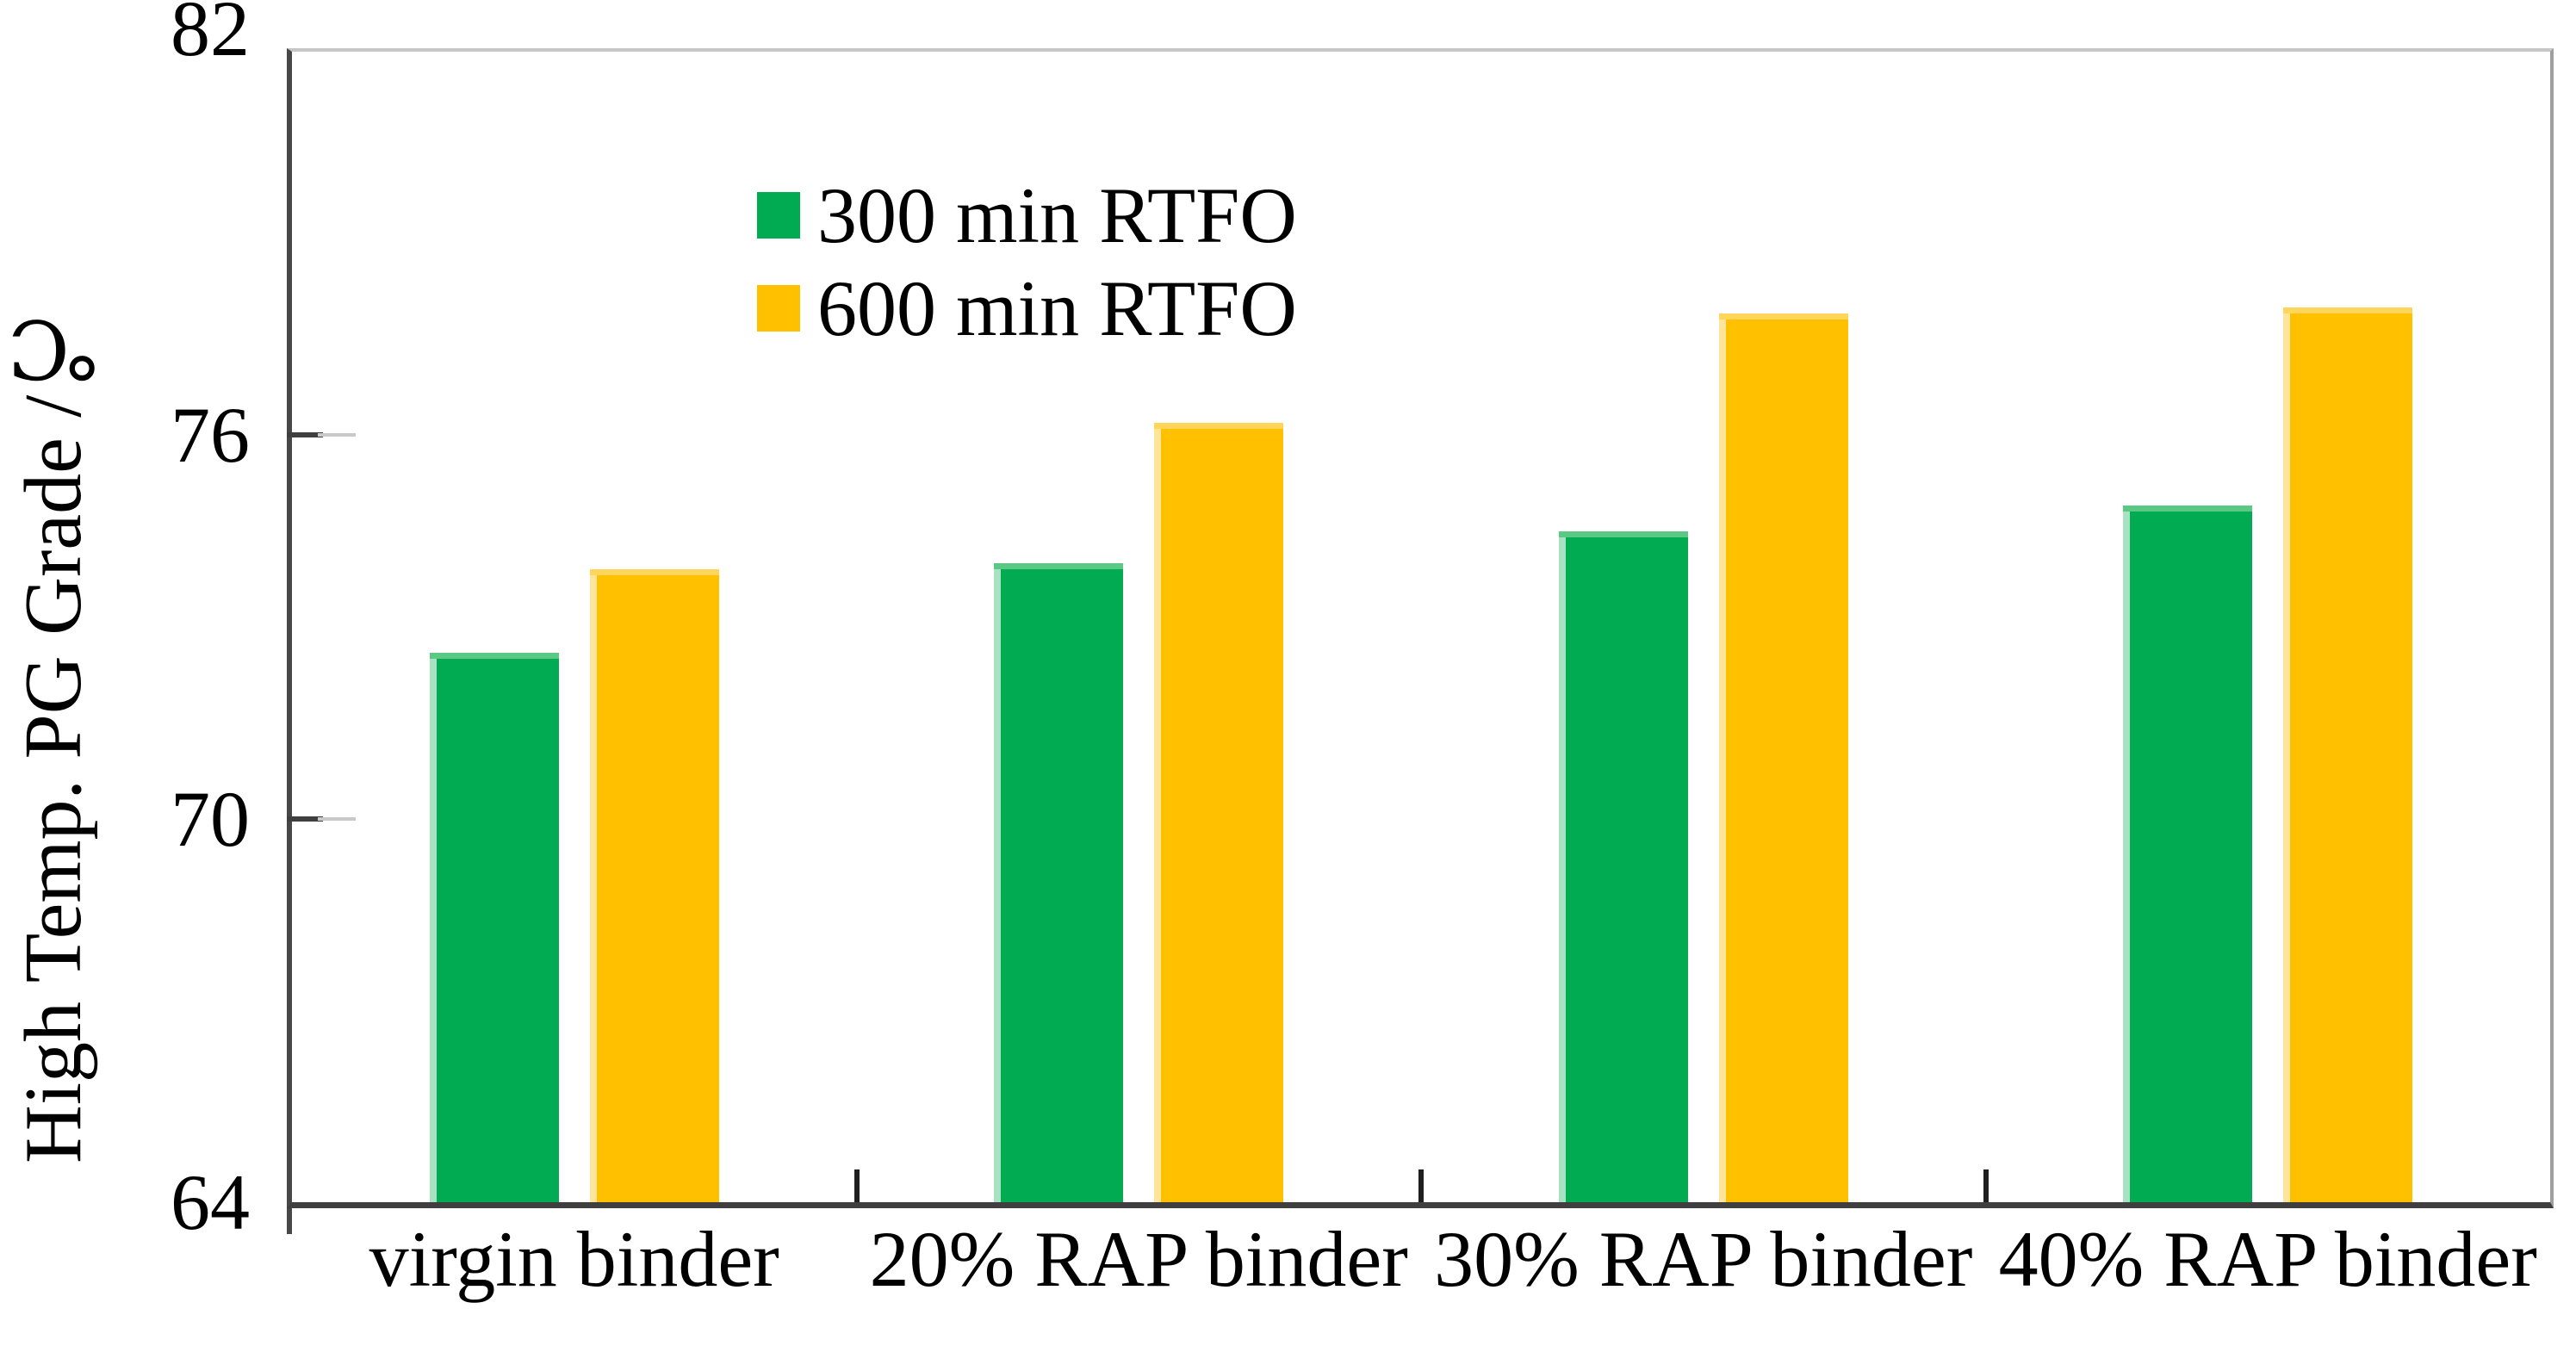  I want to click on x-category-label: 30% RAP binder, so click(1703, 1259).